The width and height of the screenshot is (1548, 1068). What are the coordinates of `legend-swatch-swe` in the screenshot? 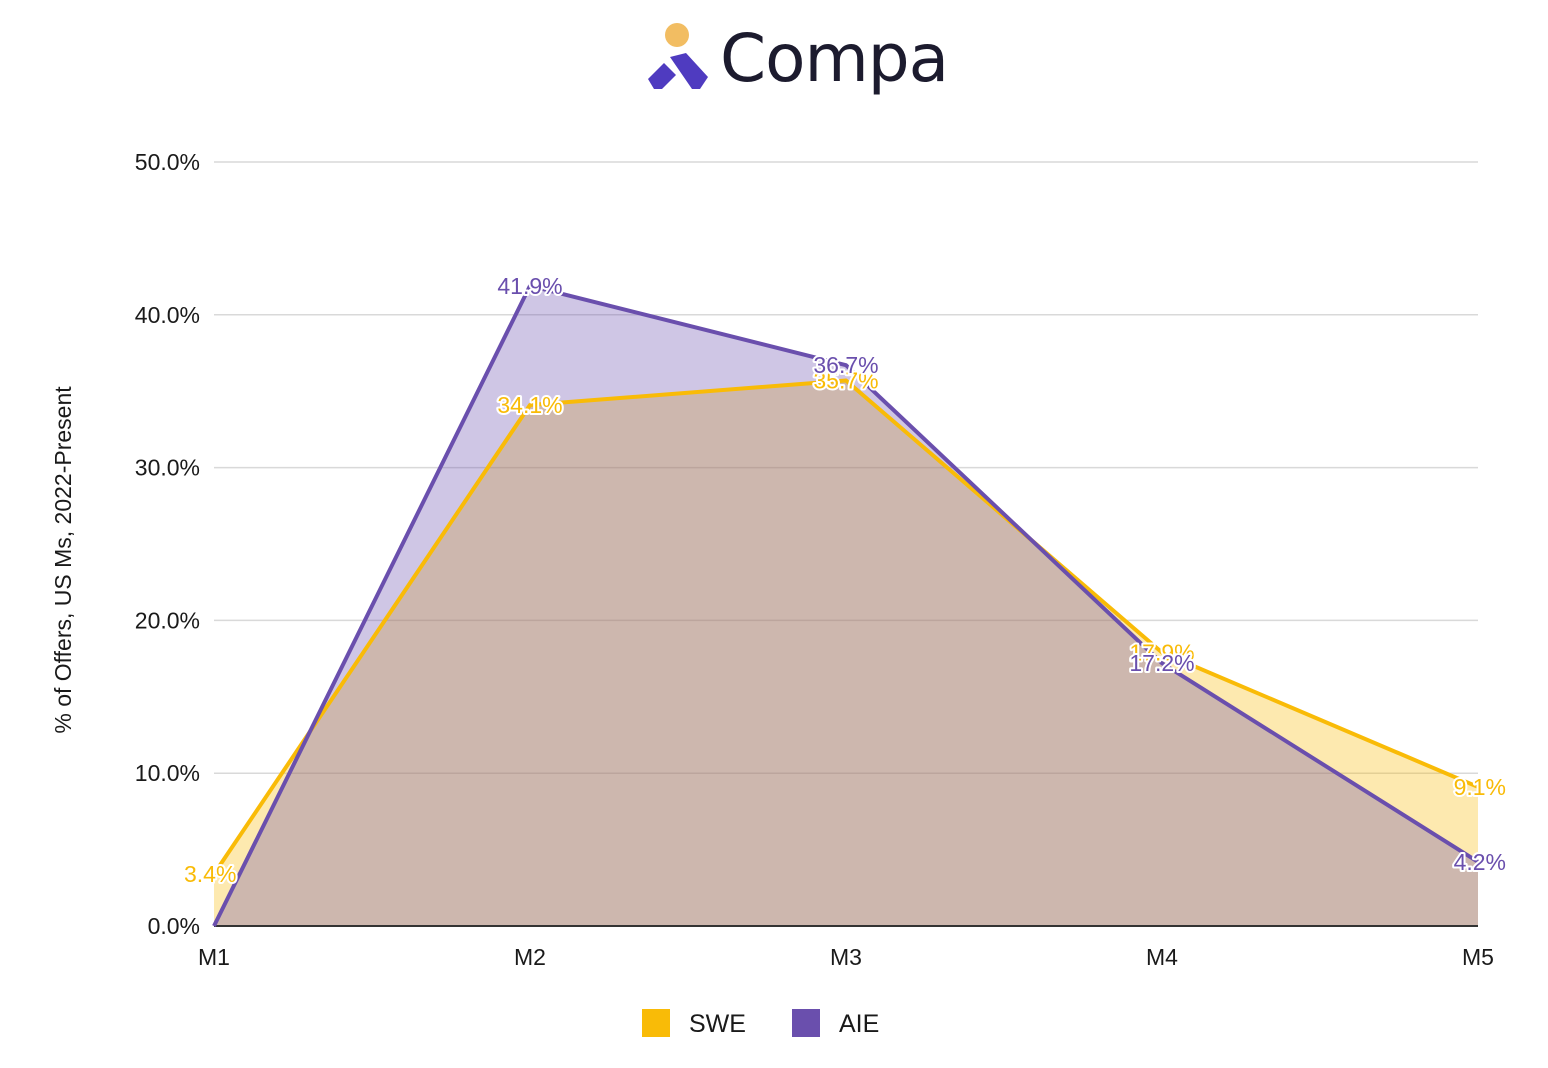 It's located at (656, 1023).